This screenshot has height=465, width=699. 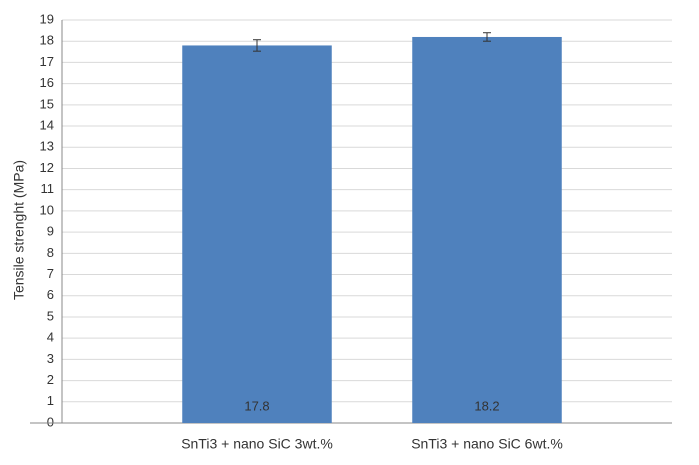 I want to click on y-tick-label: 6, so click(x=50, y=294).